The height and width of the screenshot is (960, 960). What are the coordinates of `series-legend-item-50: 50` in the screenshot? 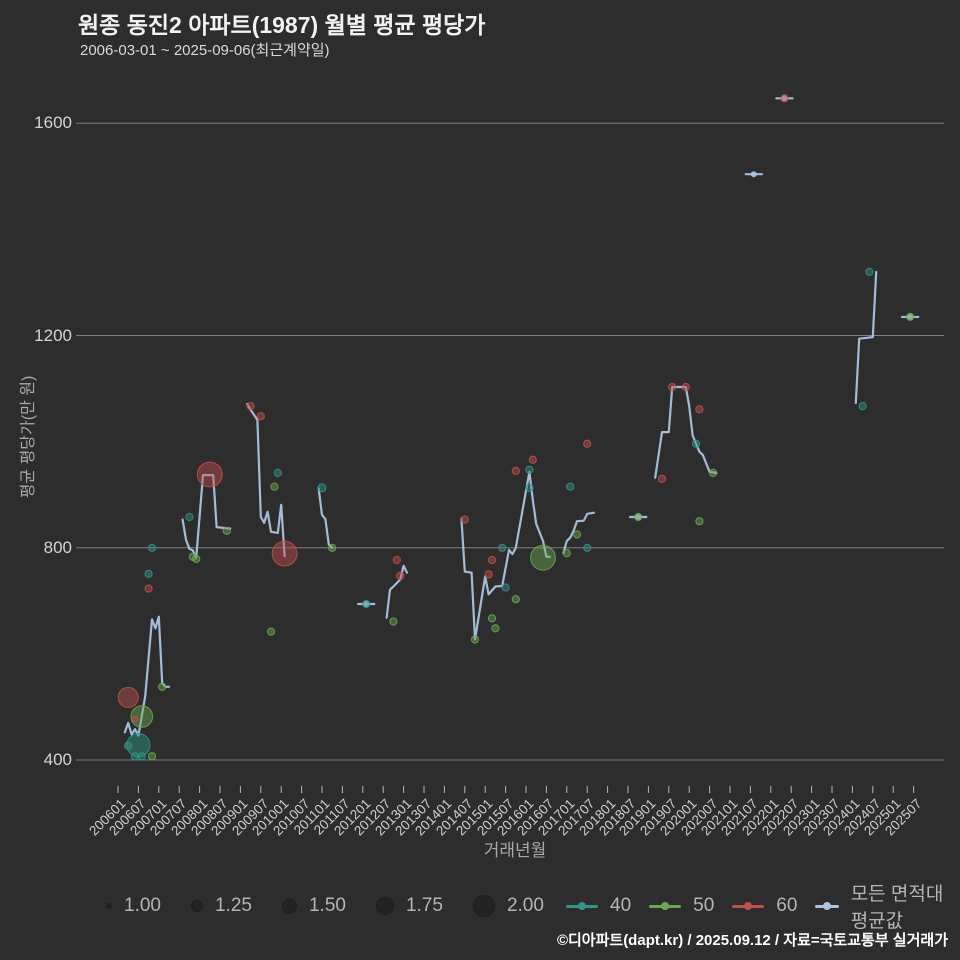 It's located at (681, 906).